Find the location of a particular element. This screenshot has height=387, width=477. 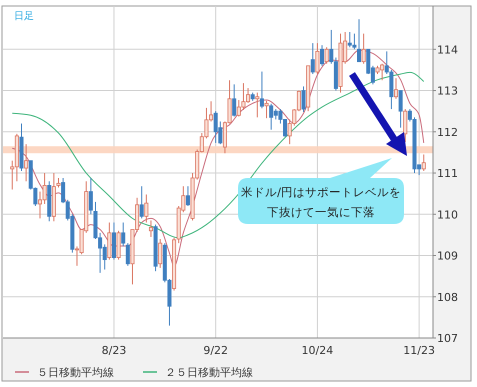

y-tick-label: 111 is located at coordinates (447, 173).